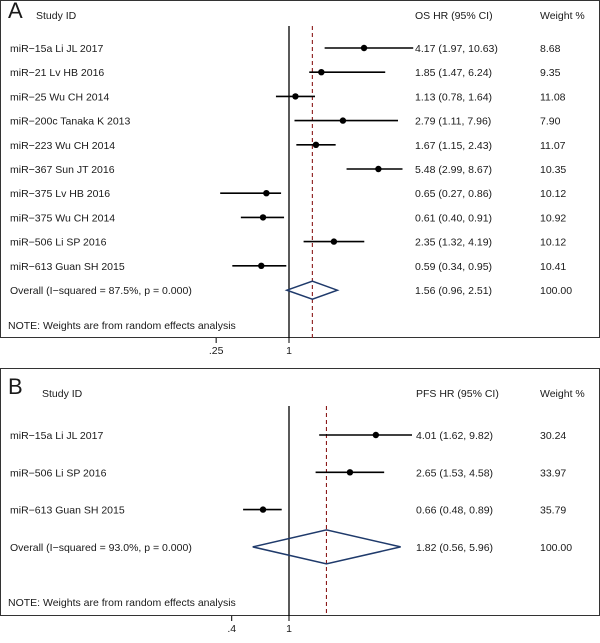 This screenshot has height=643, width=600. What do you see at coordinates (550, 49) in the screenshot?
I see `weight-text: 8.68` at bounding box center [550, 49].